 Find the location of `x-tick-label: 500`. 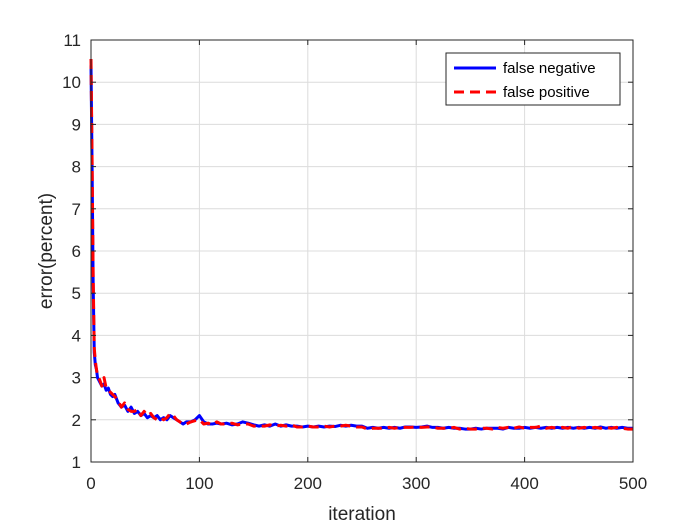

x-tick-label: 500 is located at coordinates (633, 483).